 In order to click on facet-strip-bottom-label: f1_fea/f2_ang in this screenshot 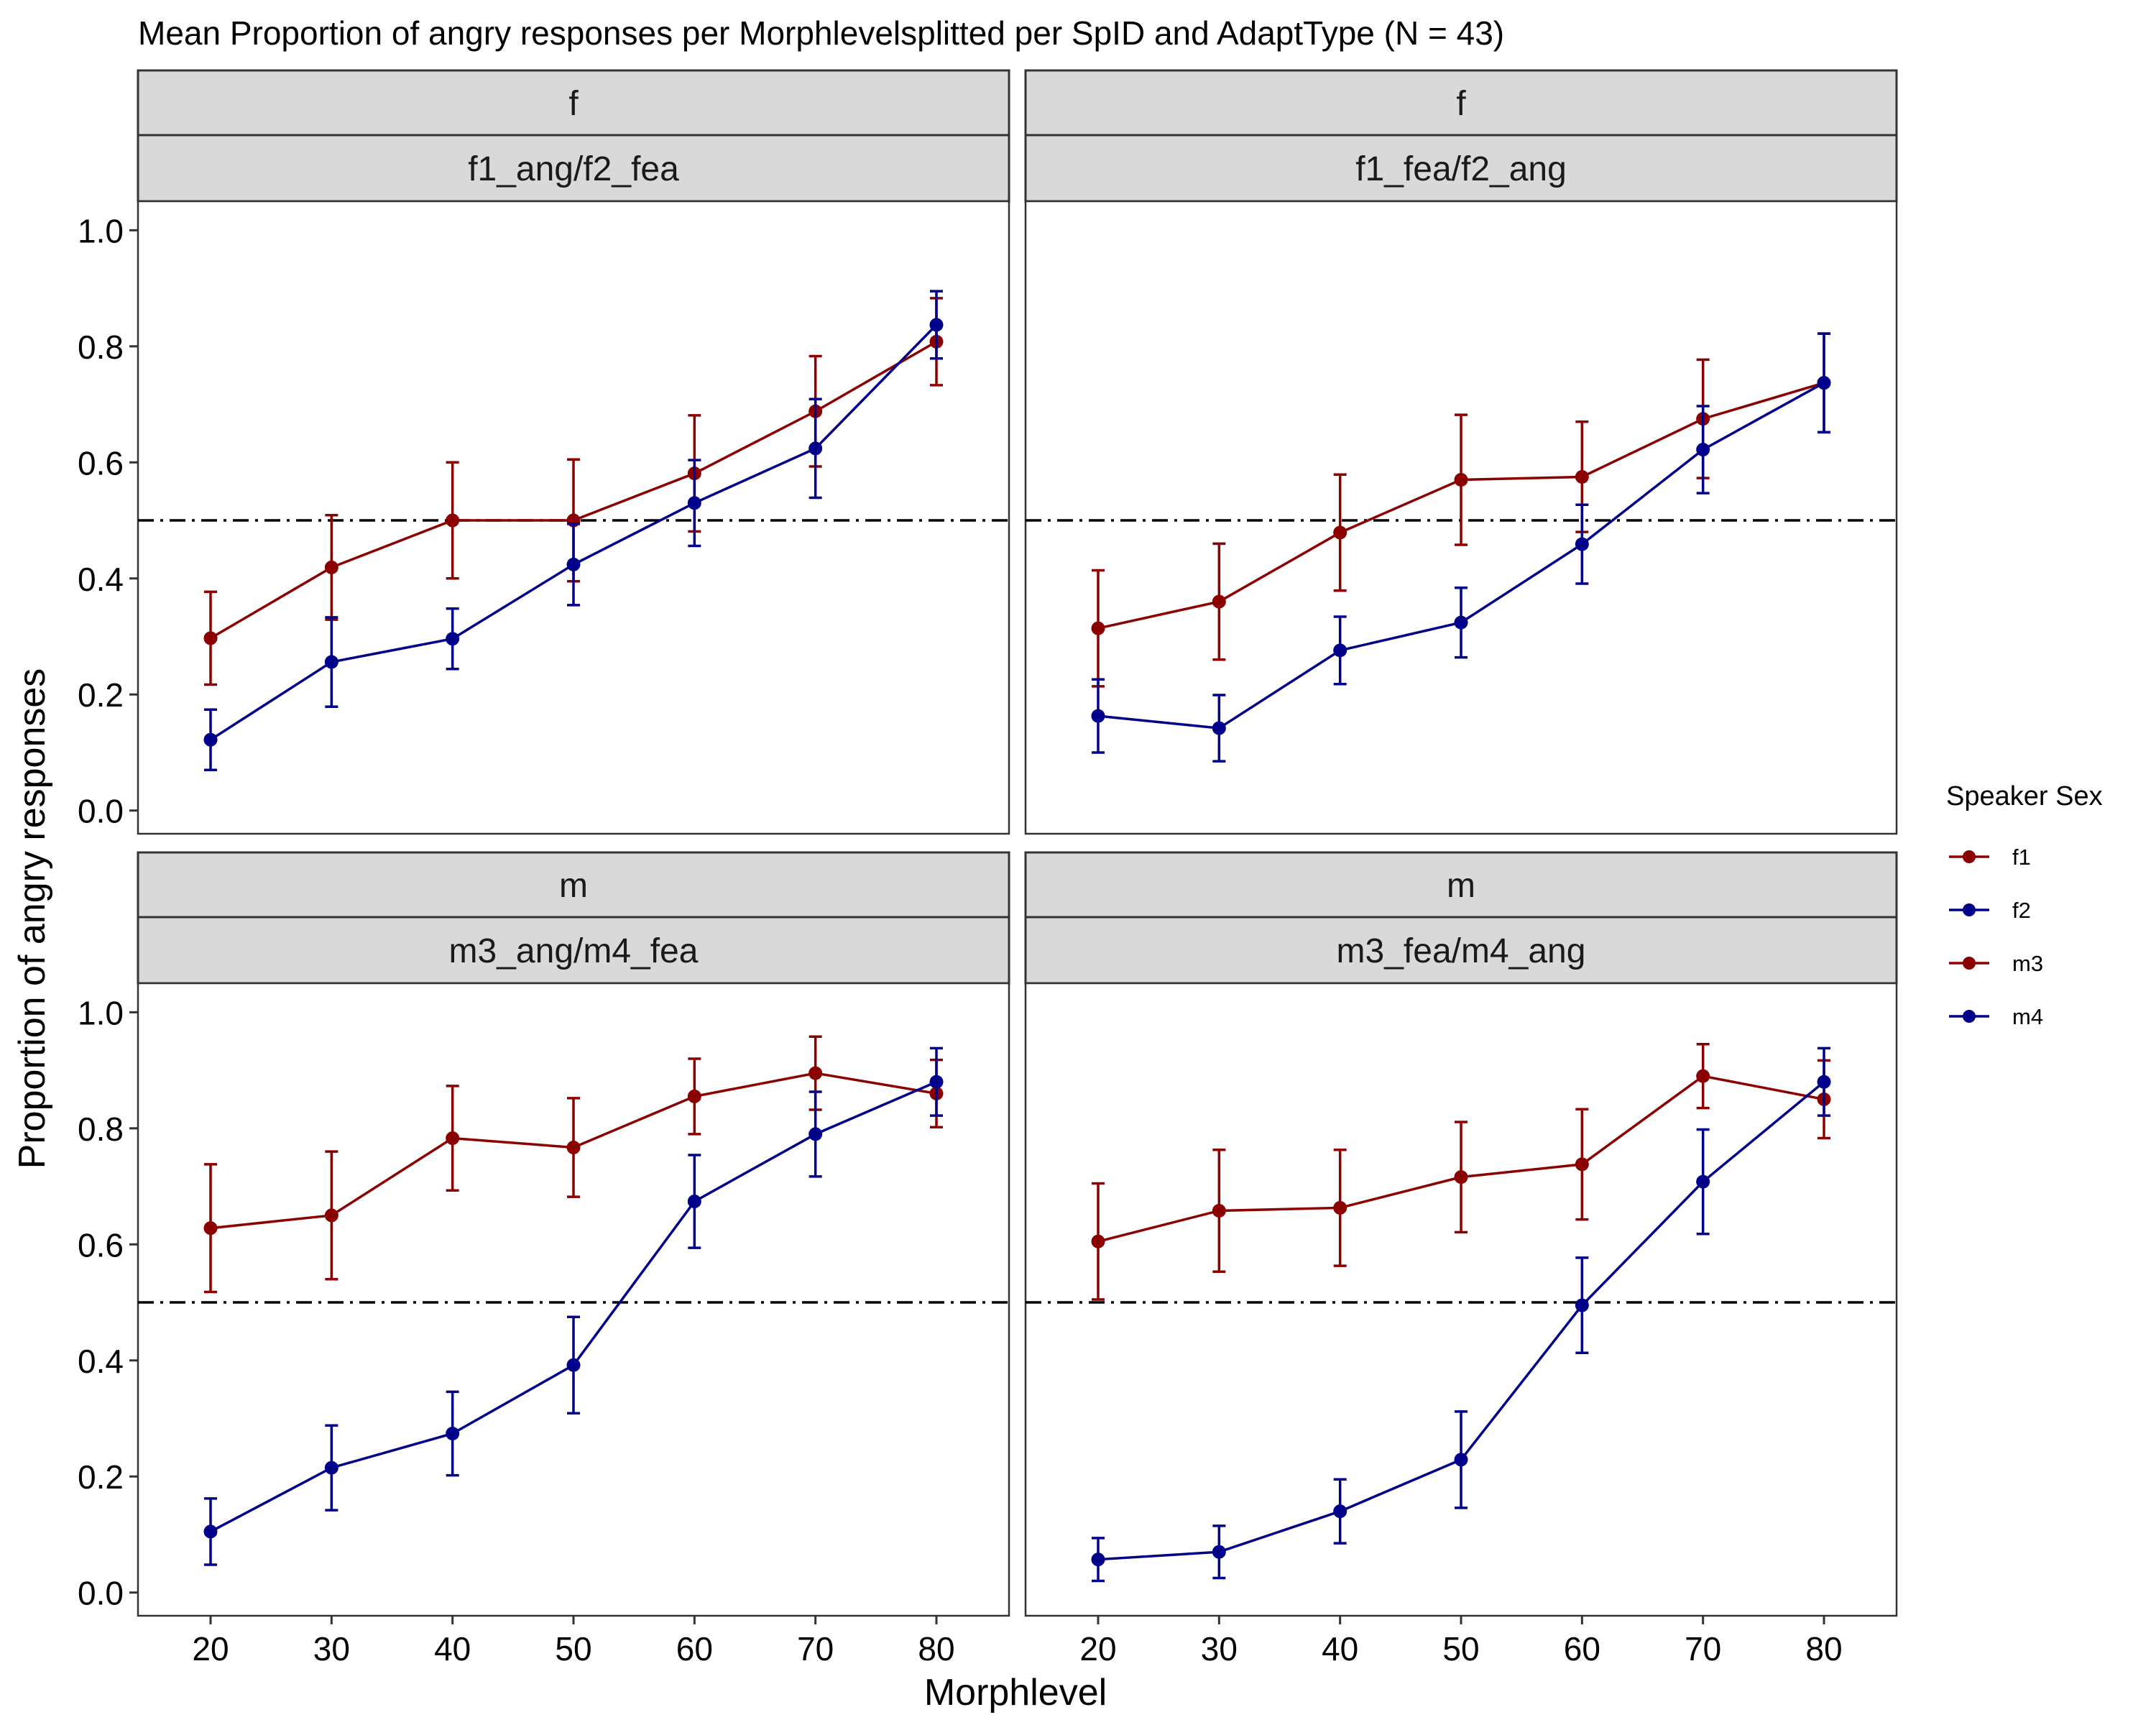, I will do `click(1461, 169)`.